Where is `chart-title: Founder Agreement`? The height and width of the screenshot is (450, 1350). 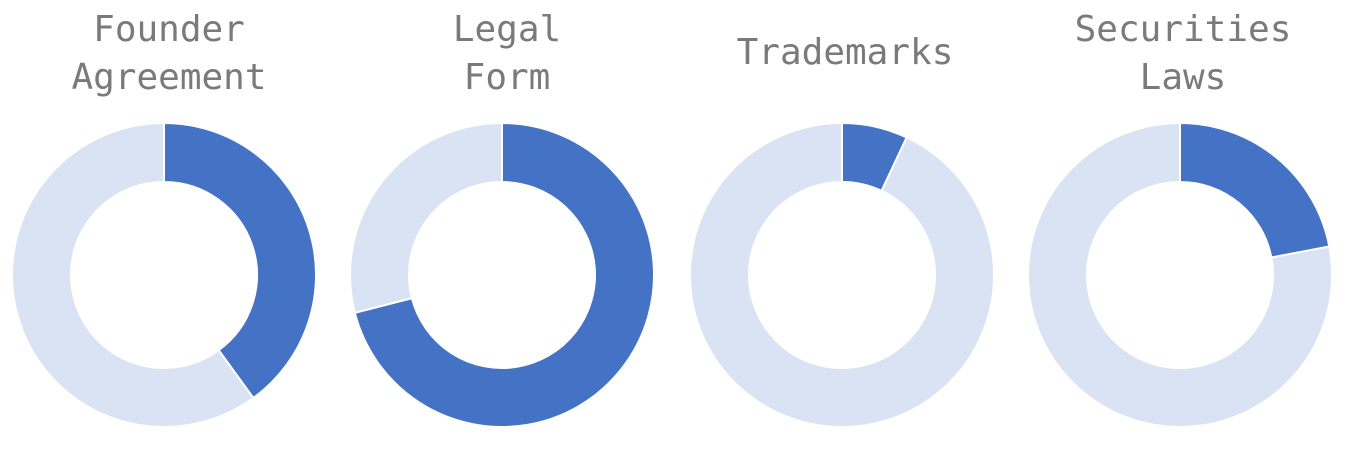
chart-title: Founder Agreement is located at coordinates (169, 54).